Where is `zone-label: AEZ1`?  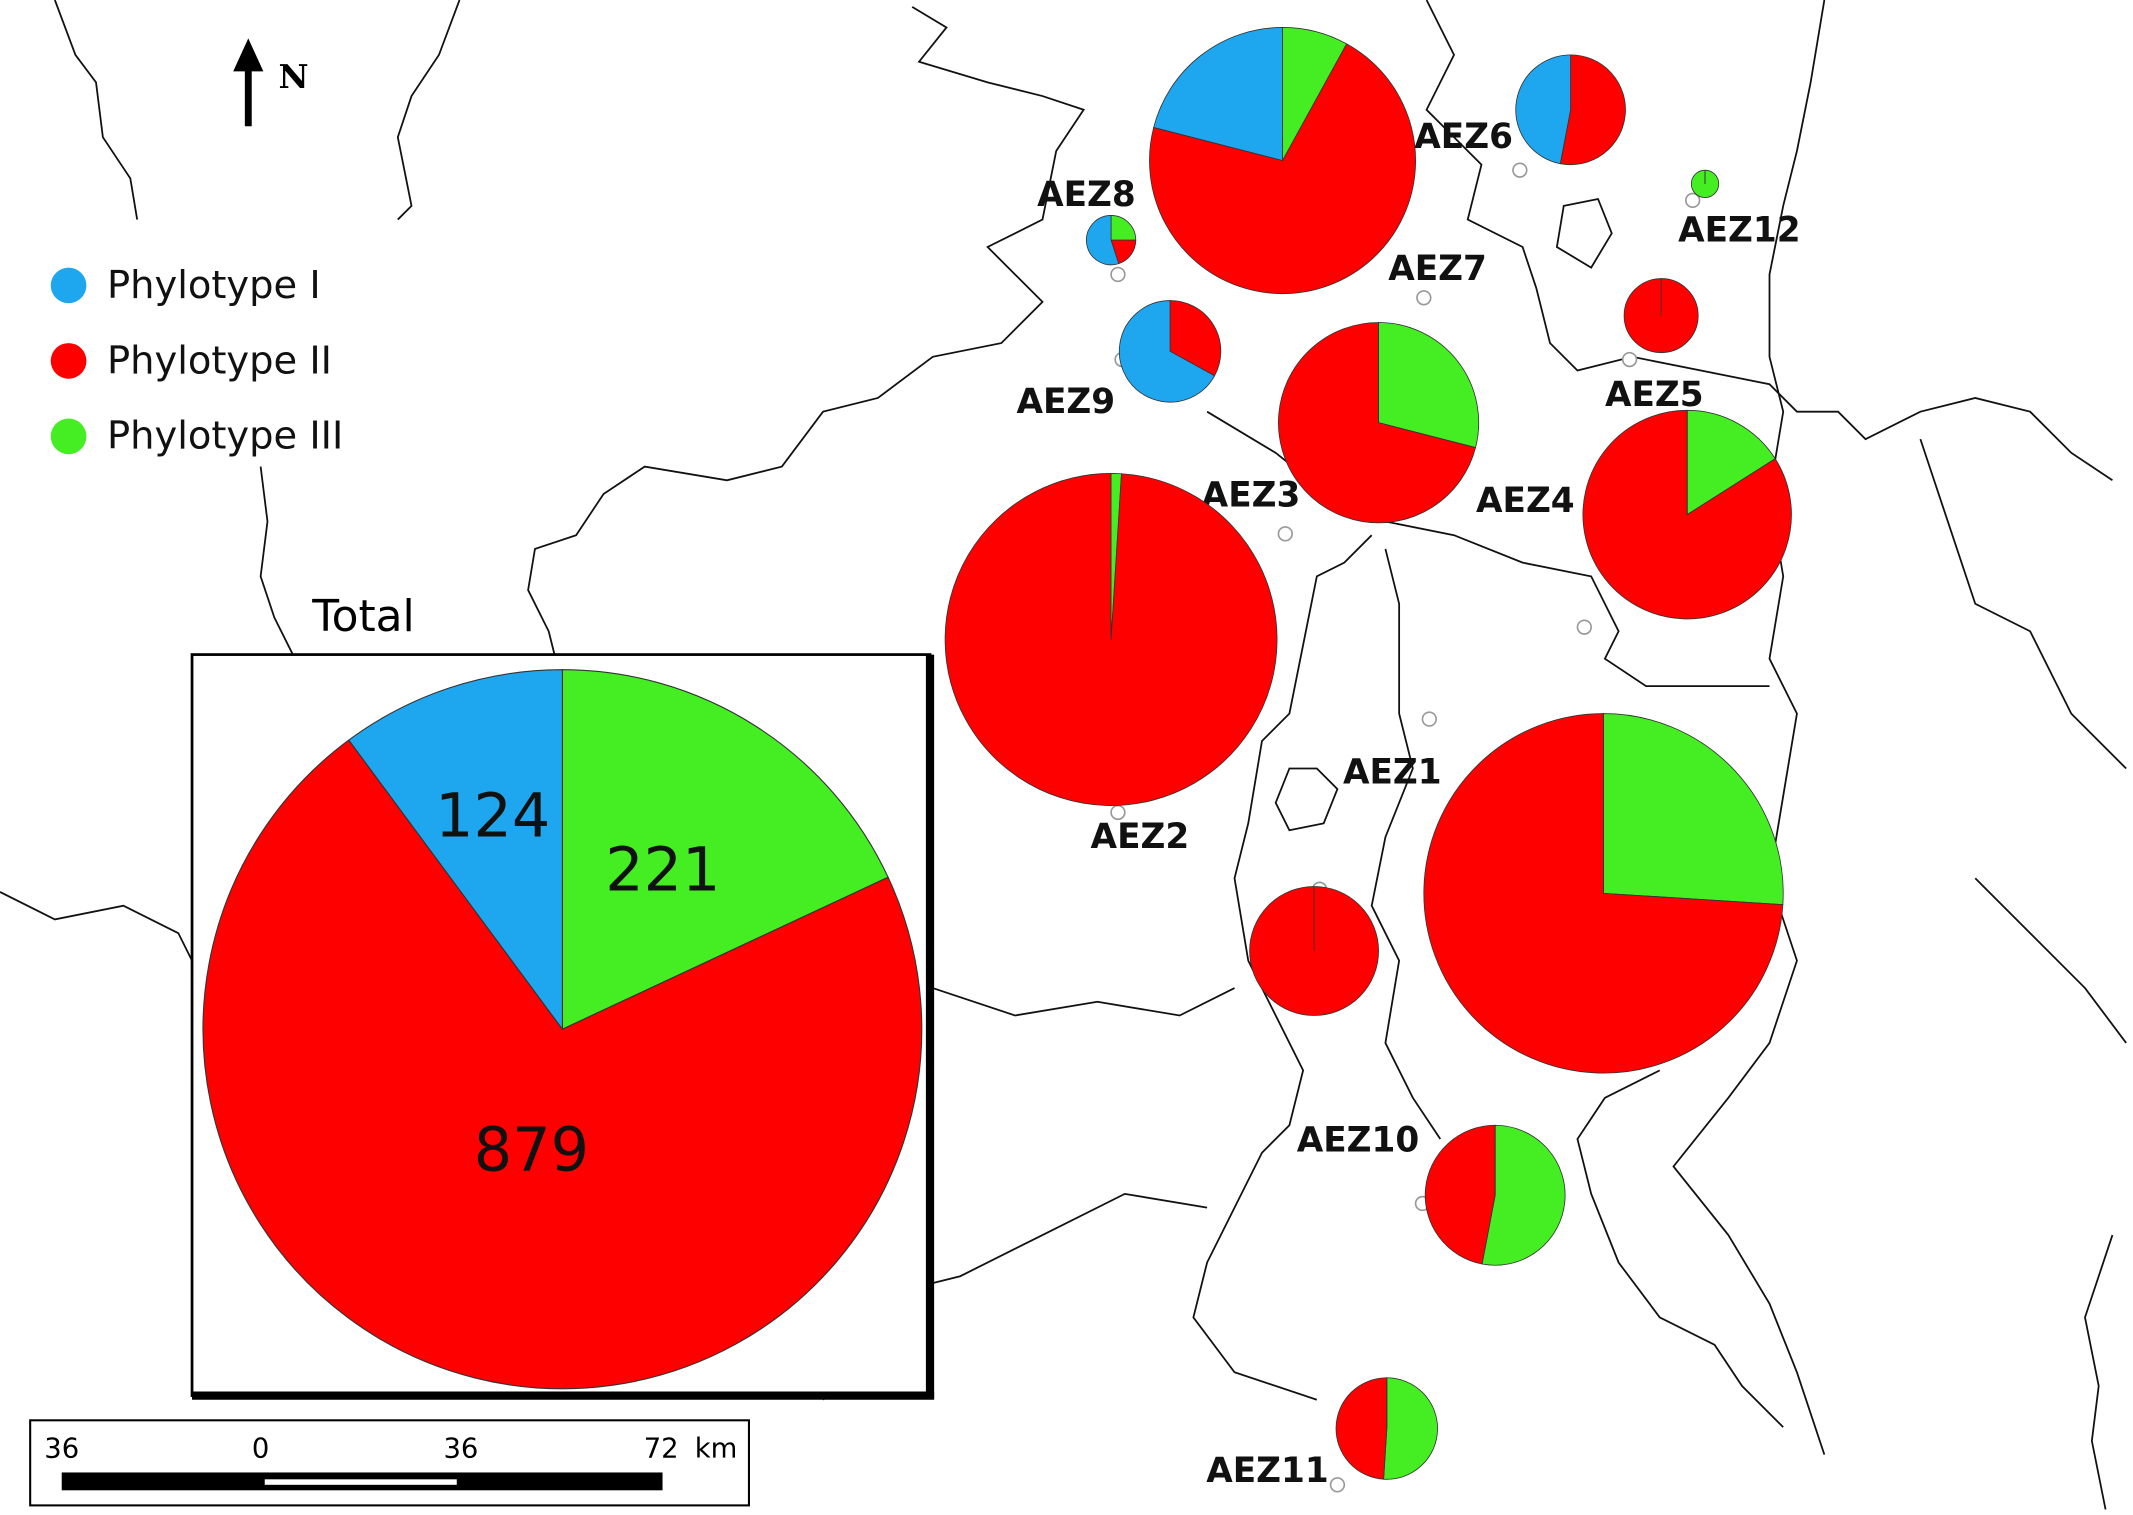 zone-label: AEZ1 is located at coordinates (1392, 773).